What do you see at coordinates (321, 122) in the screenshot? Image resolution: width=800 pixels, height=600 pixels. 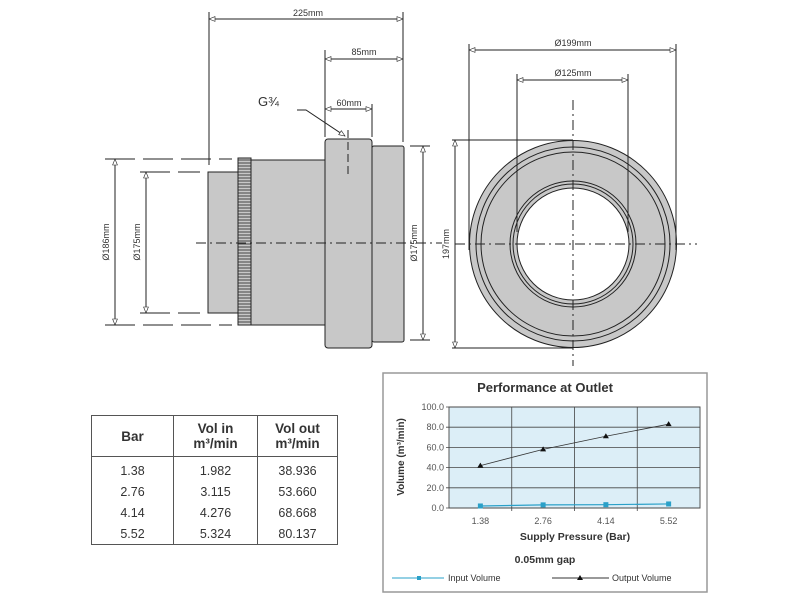 I see `port-leader` at bounding box center [321, 122].